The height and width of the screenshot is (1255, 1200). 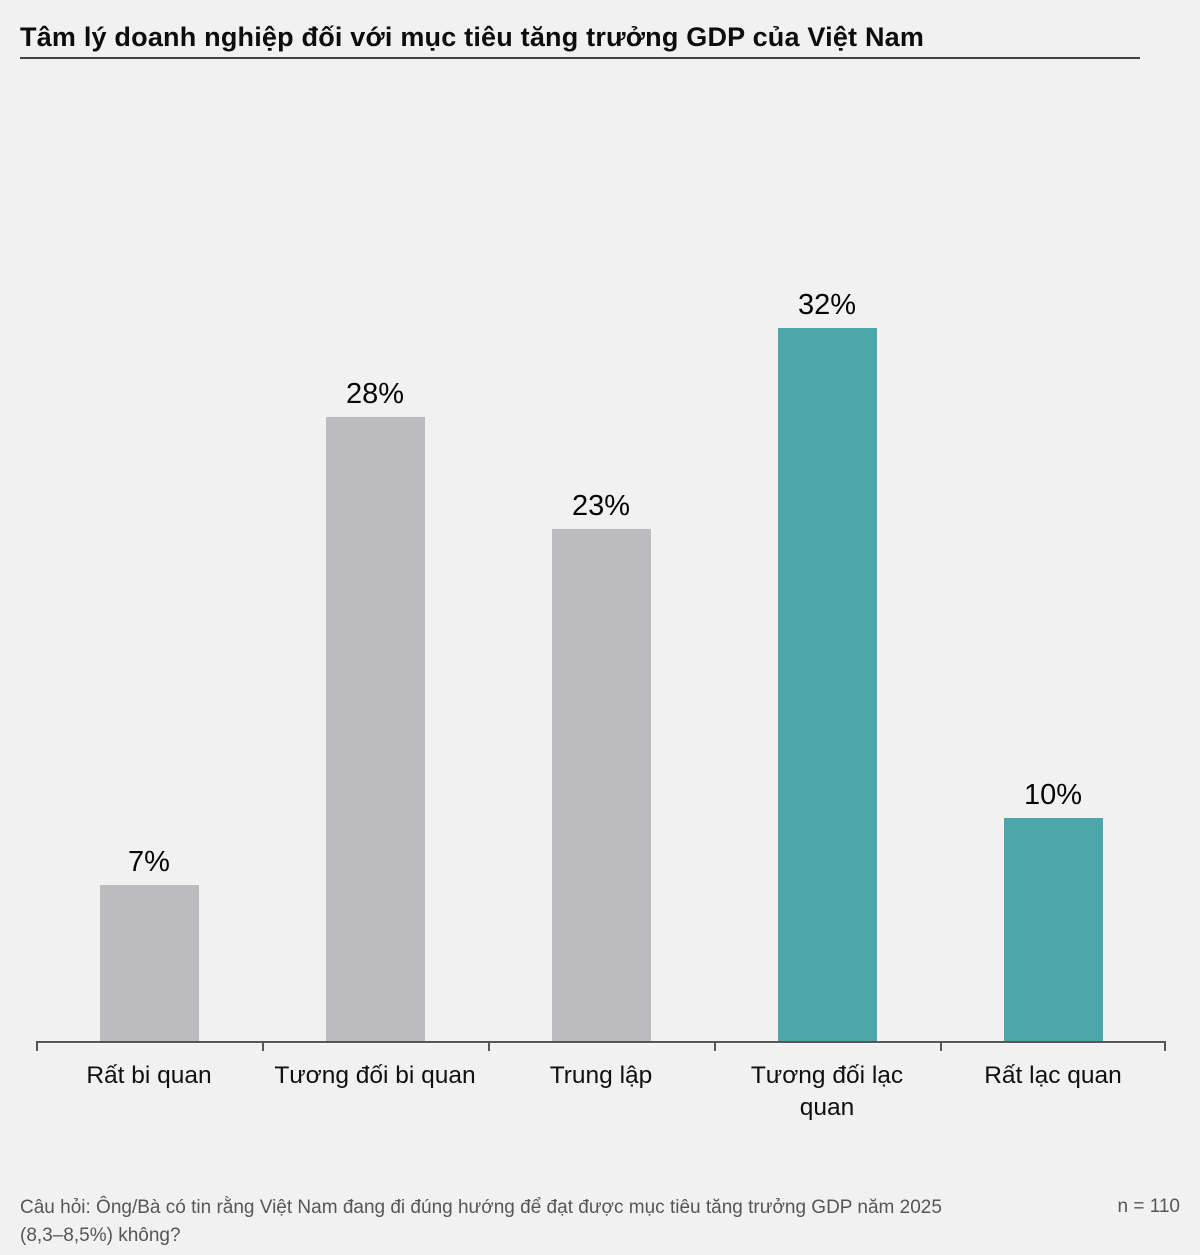 I want to click on x-axis-category-label: Rất bi quan, so click(x=149, y=1075).